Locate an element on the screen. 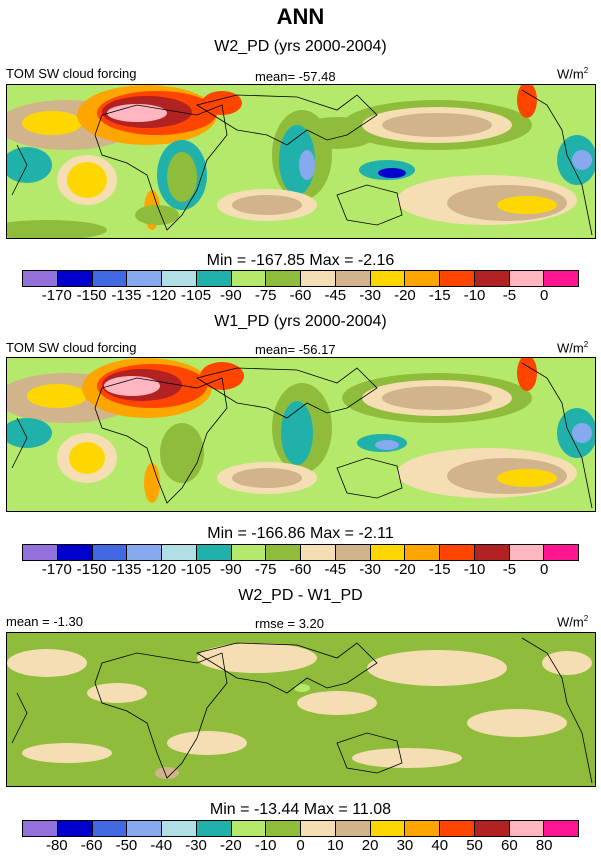 This screenshot has height=858, width=601. panel2-mean-label: mean= -56.17 is located at coordinates (295, 349).